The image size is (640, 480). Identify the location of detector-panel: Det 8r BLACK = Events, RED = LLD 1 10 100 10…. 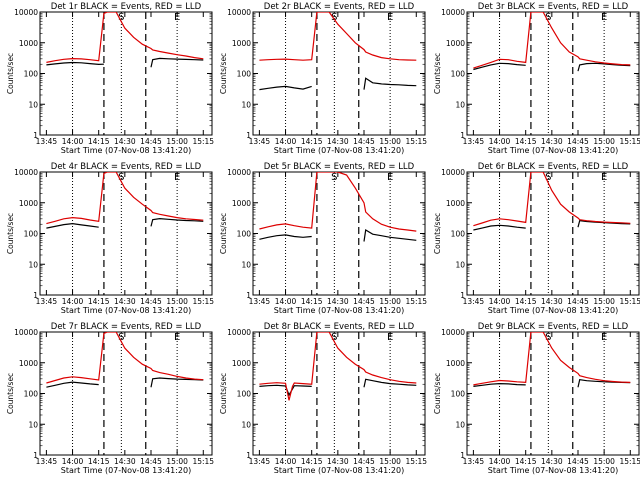
(323, 398).